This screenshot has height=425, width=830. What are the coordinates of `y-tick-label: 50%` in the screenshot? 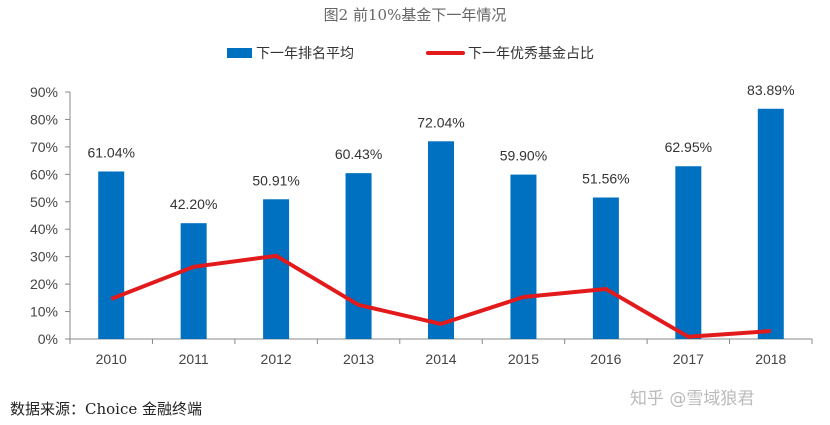 It's located at (44, 202).